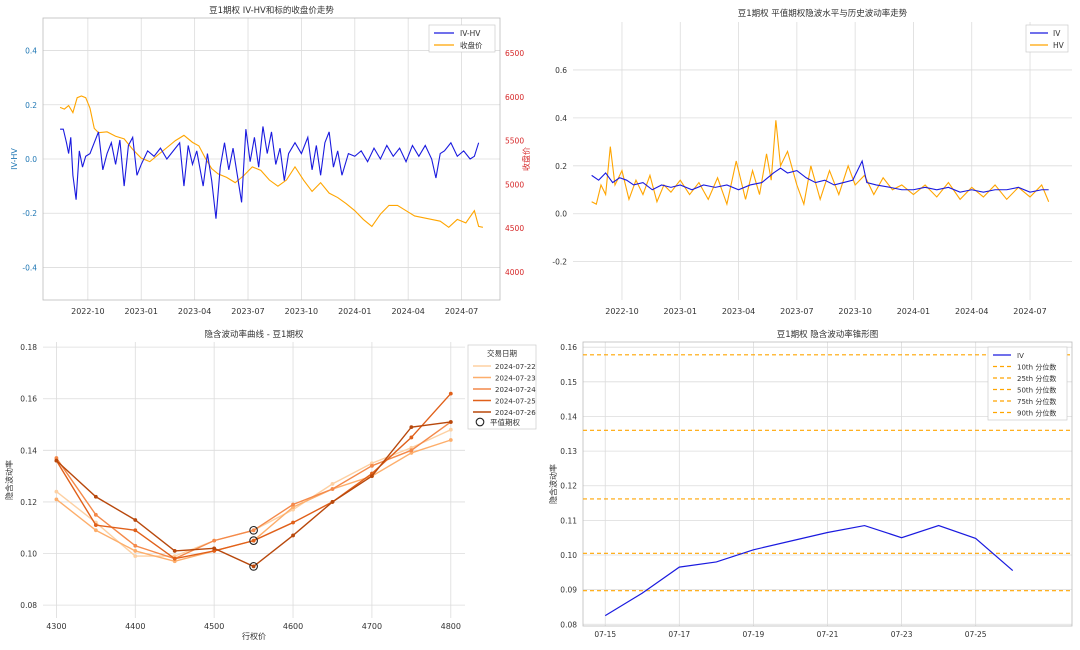  Describe the element at coordinates (561, 70) in the screenshot. I see `y-tick-label: 0.6` at that location.